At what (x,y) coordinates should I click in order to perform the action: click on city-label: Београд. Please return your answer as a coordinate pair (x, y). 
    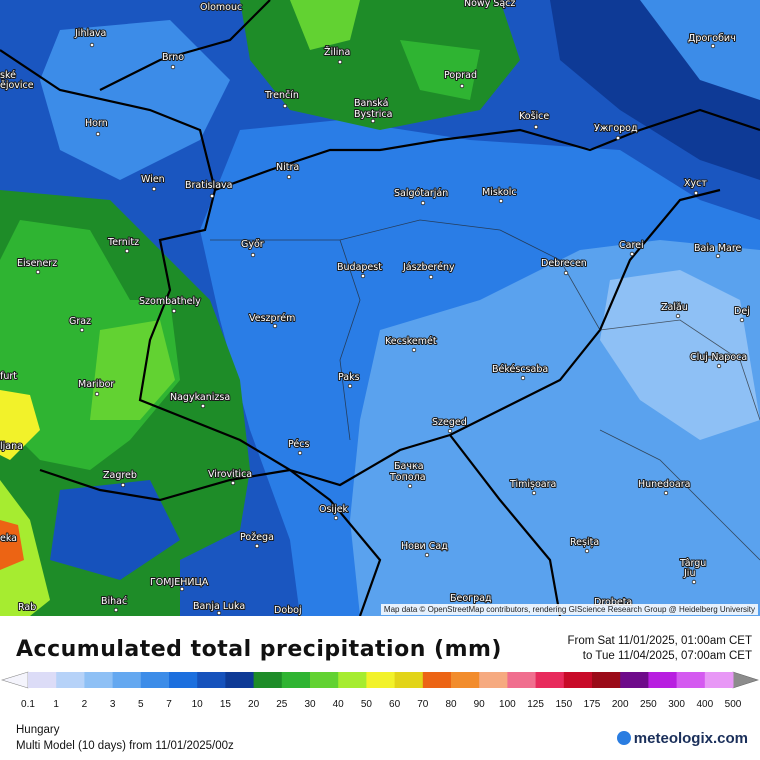
    Looking at the image, I should click on (471, 598).